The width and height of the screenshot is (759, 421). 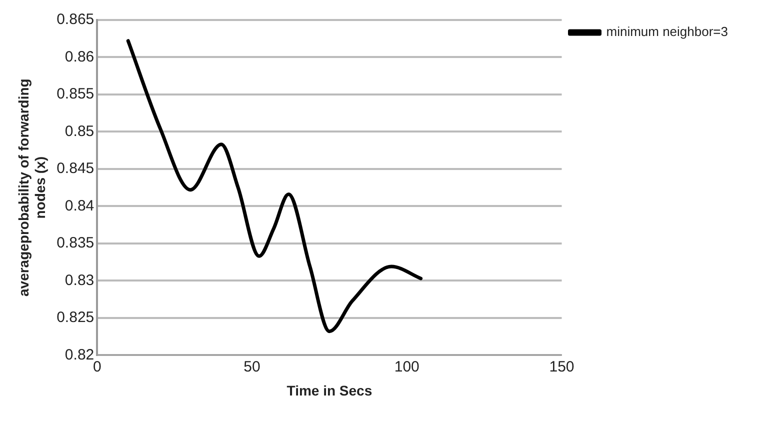 What do you see at coordinates (79, 205) in the screenshot?
I see `y-tick-label: 0.84` at bounding box center [79, 205].